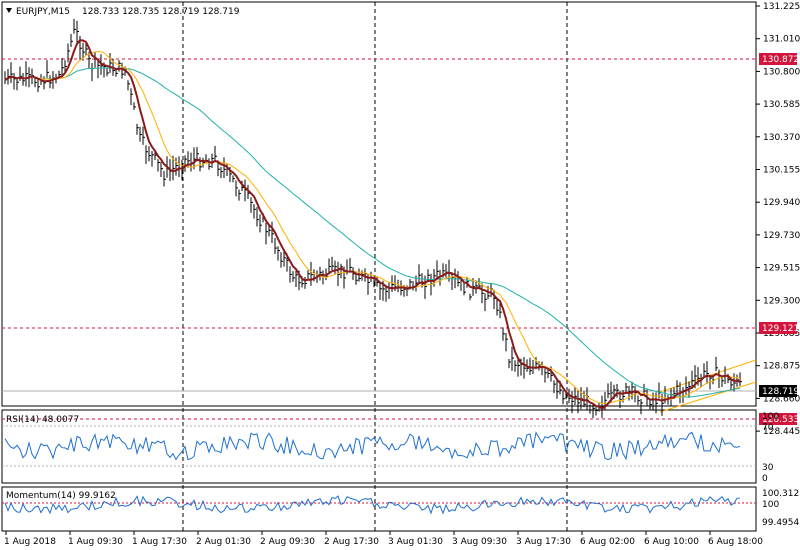 This screenshot has width=800, height=550. I want to click on ohlc-values: 128.733 128.735 128.719 128.719, so click(161, 12).